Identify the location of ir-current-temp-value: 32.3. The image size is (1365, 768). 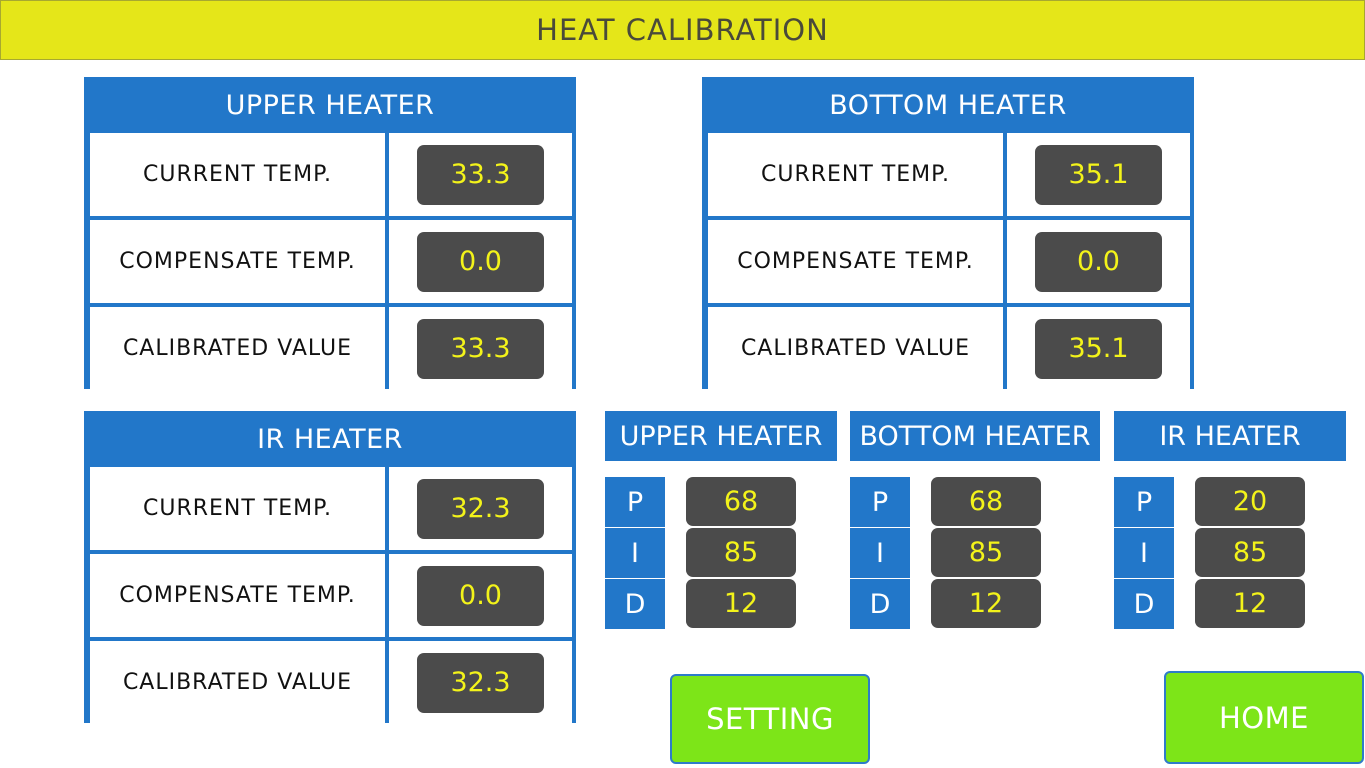
(480, 508).